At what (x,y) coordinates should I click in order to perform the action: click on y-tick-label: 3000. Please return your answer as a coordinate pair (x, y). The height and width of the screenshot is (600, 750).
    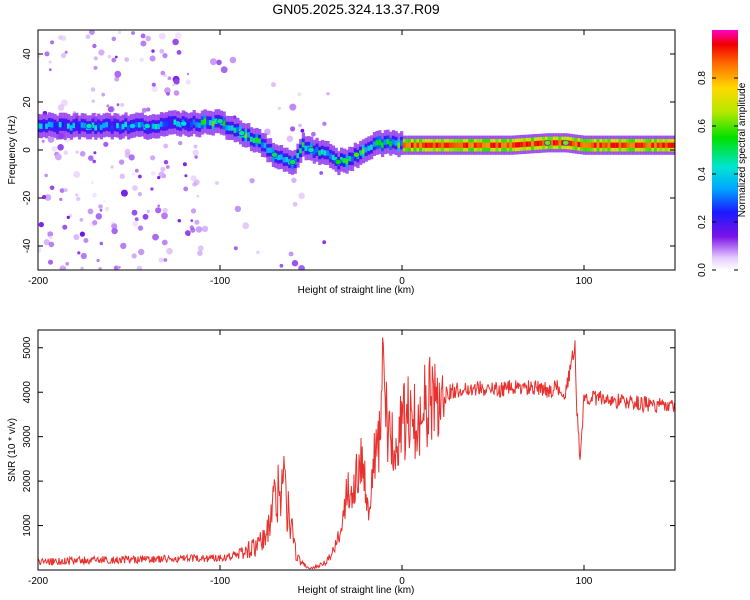
    Looking at the image, I should click on (27, 436).